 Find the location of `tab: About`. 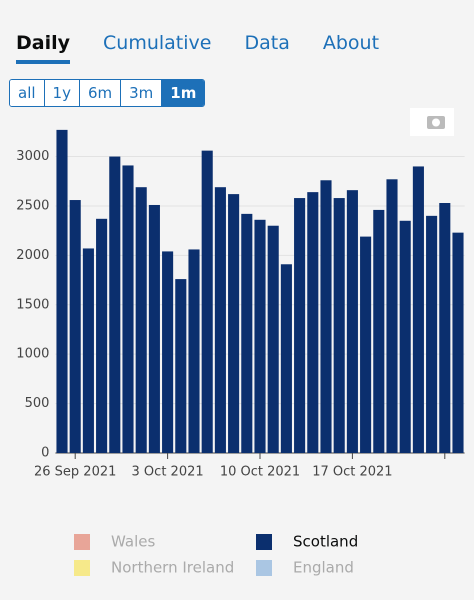

tab: About is located at coordinates (351, 43).